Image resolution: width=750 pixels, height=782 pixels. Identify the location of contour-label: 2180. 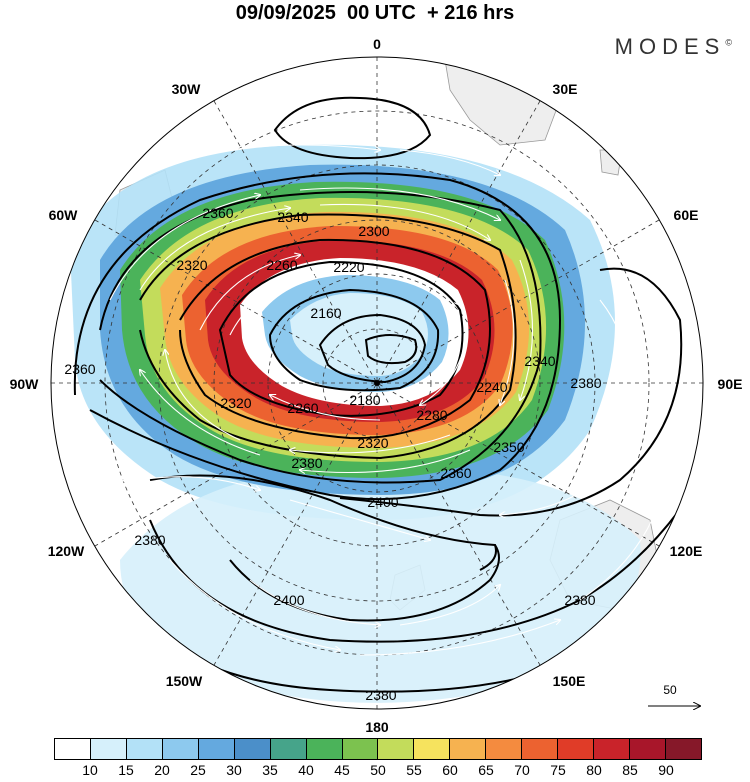
(364, 400).